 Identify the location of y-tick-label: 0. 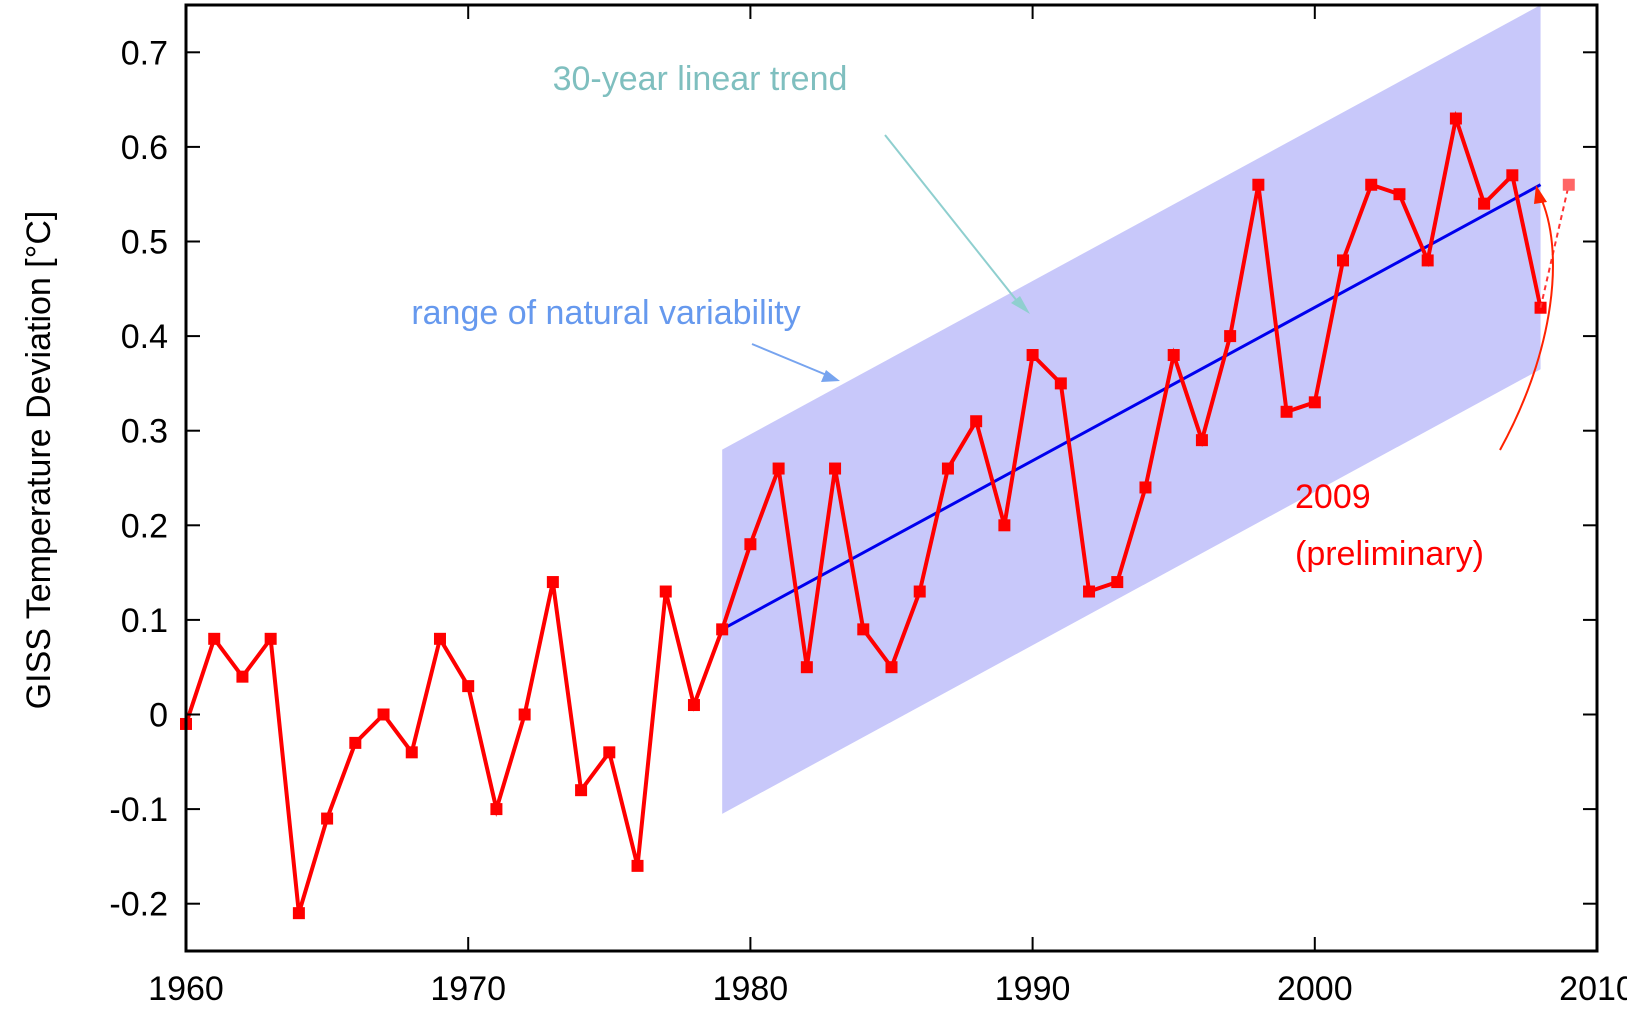
(158, 716).